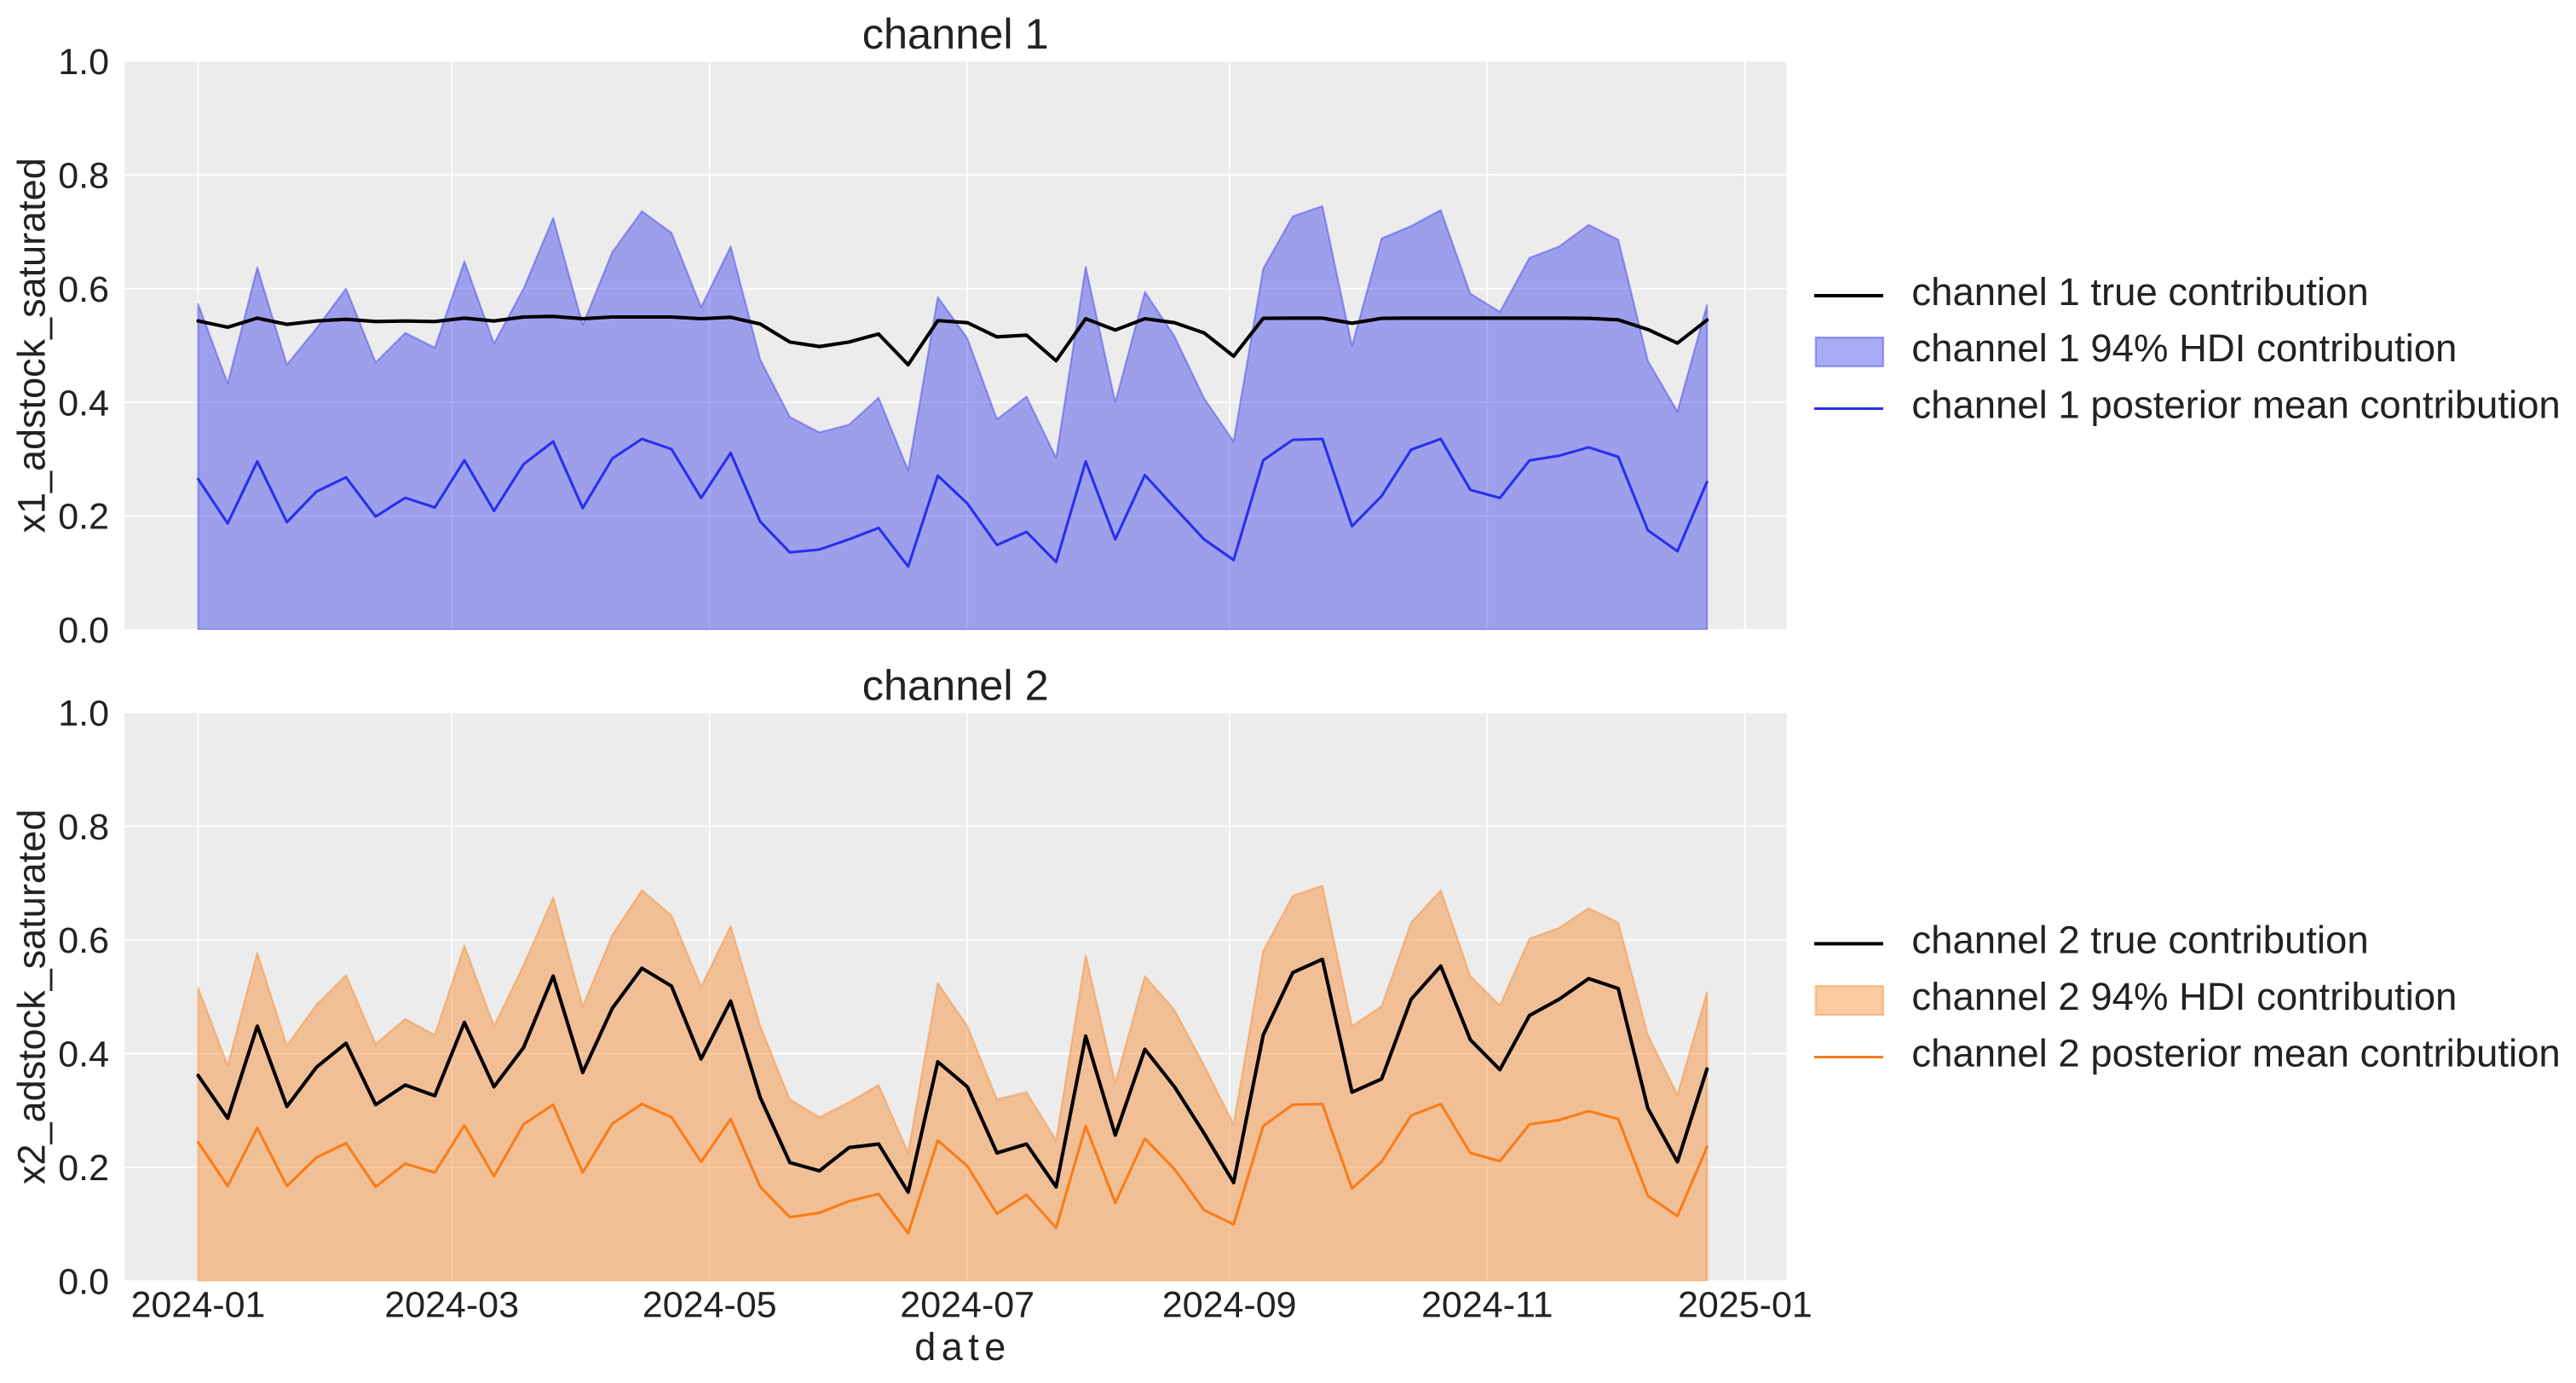 The height and width of the screenshot is (1383, 2576). I want to click on svg-text: x2_adstock_saturated, so click(32, 997).